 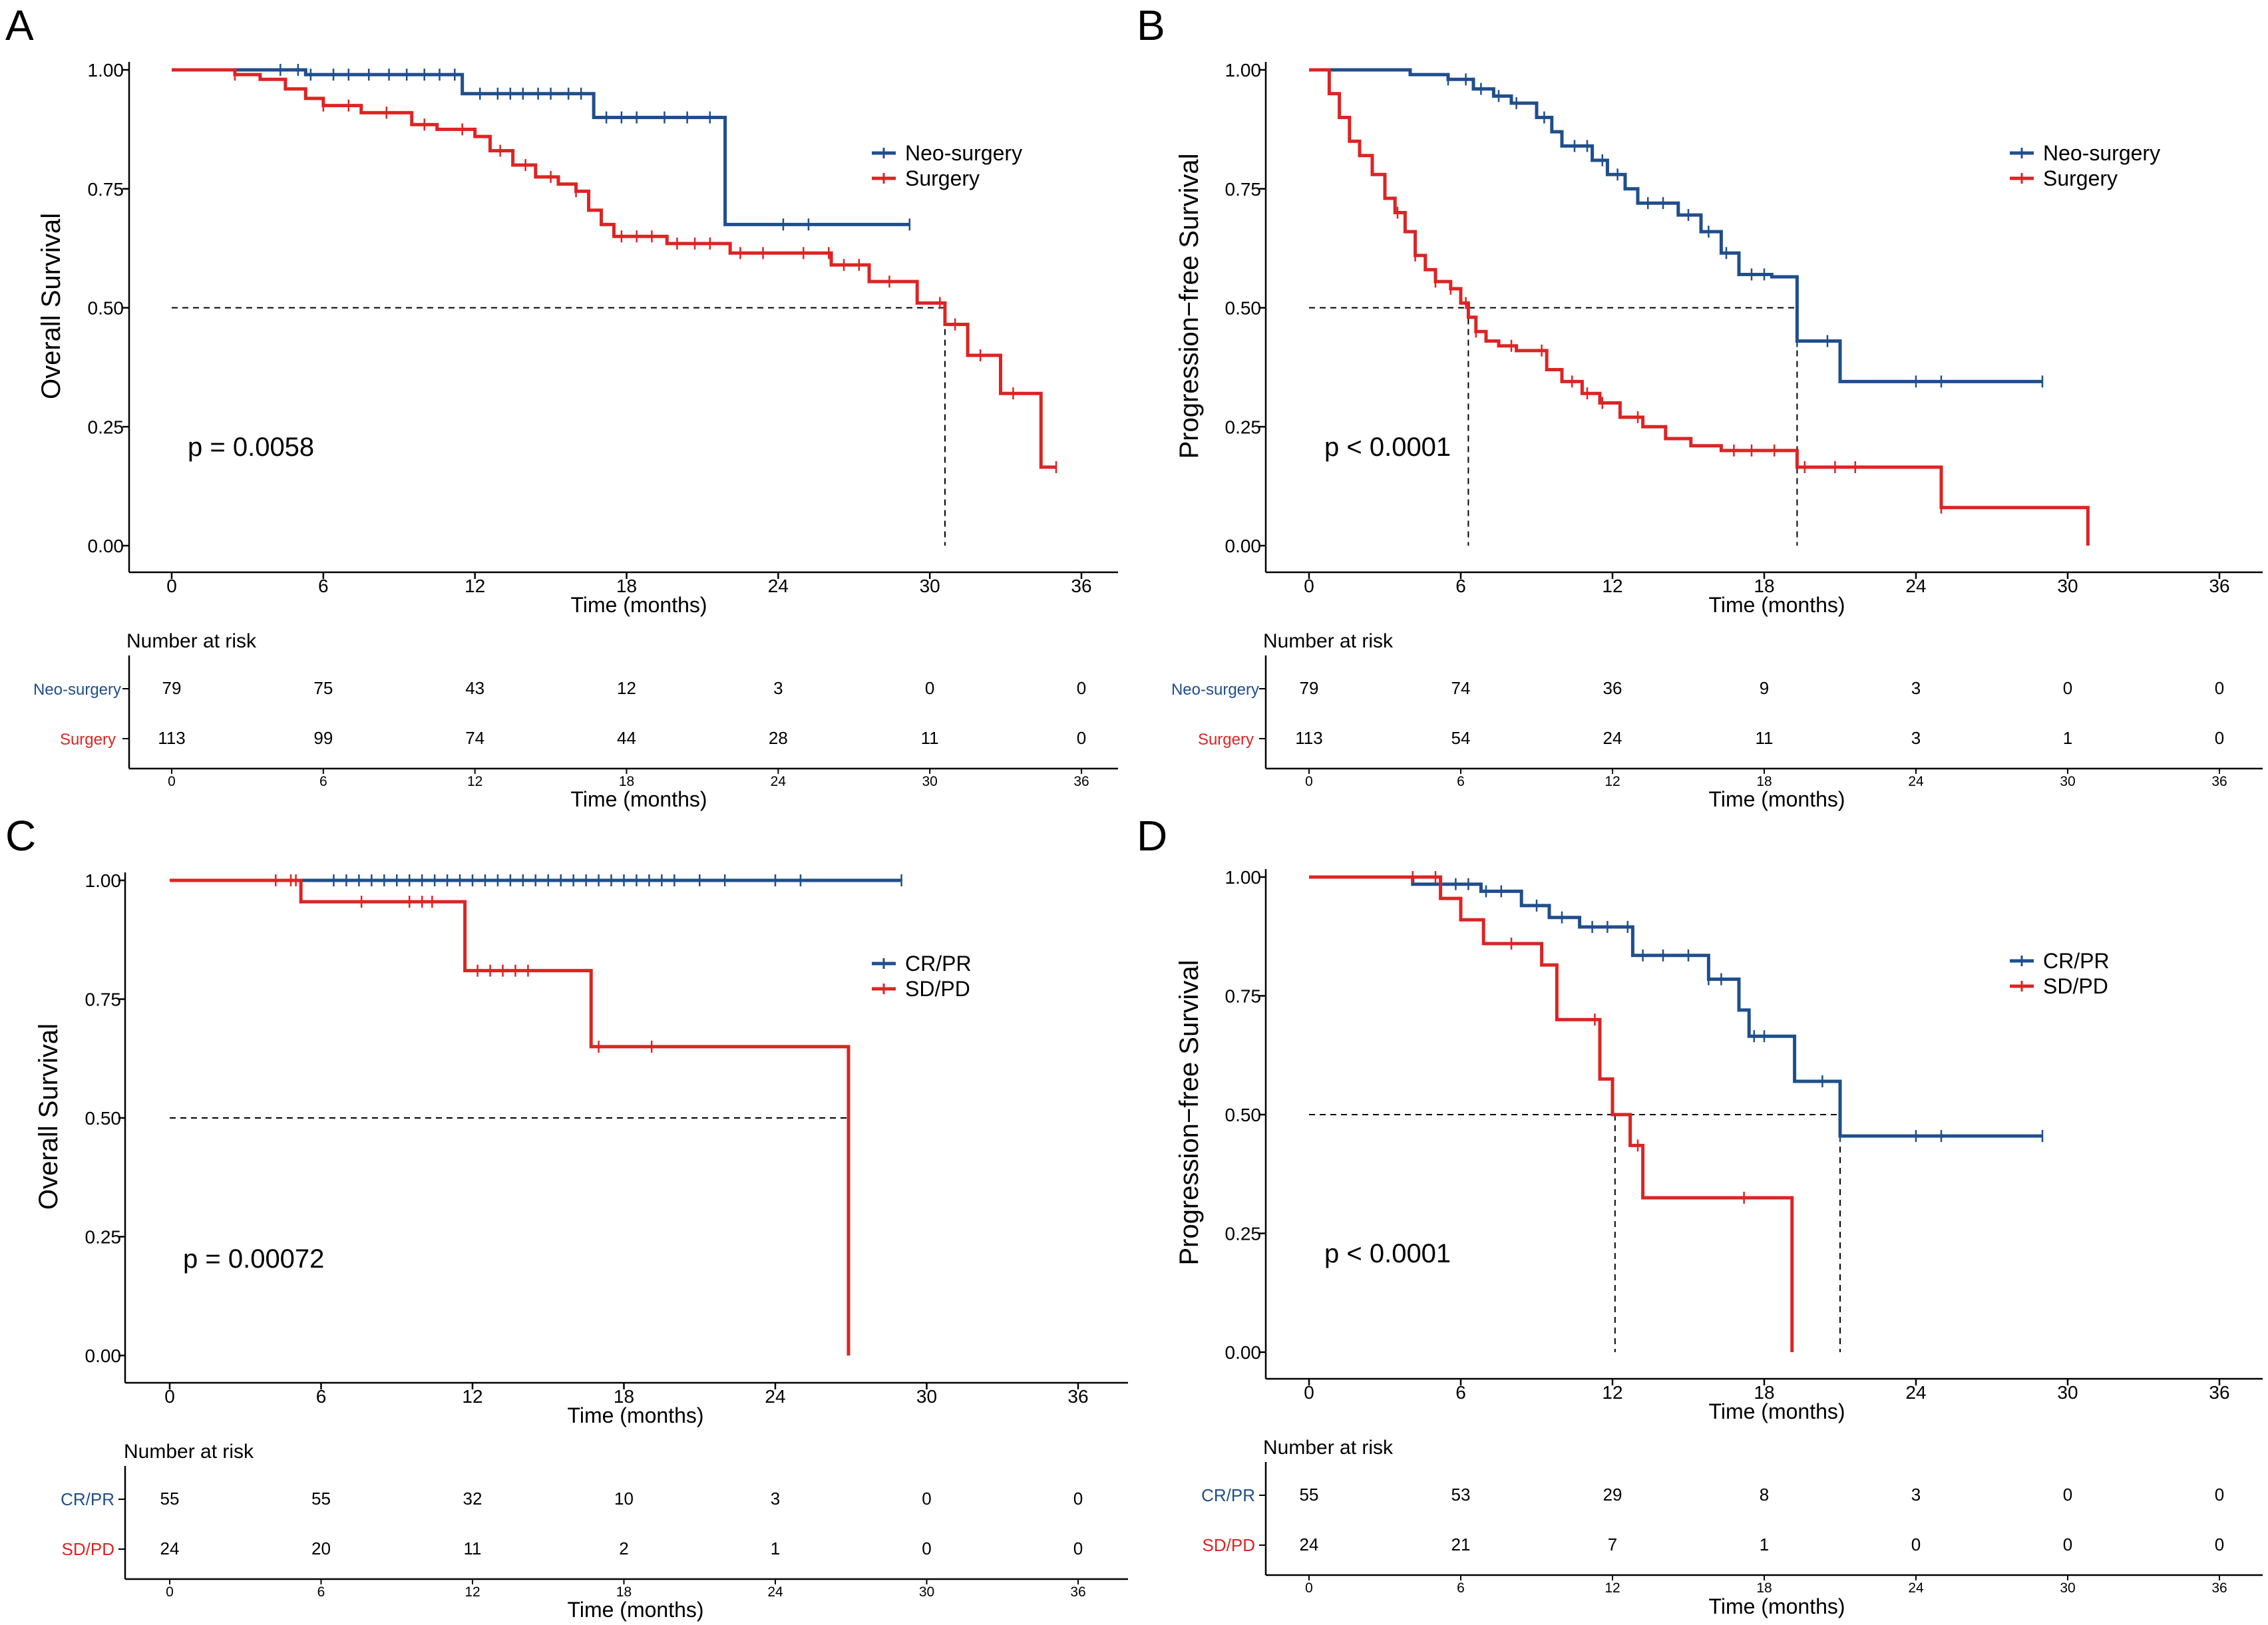 I want to click on km-plot-os-treatment: 0.00 0.25 0.50 0.75 1.00 0 6 12 18 24 30 36, so click(x=603, y=328).